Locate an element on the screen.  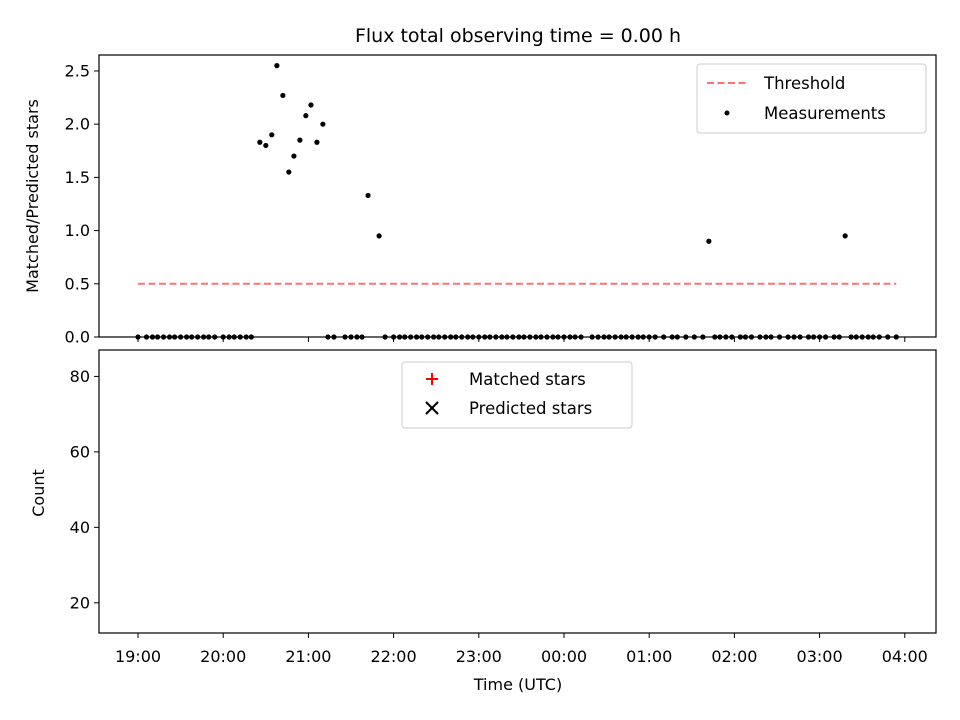
bottom-x-axis-label: Time (UTC) is located at coordinates (517, 684).